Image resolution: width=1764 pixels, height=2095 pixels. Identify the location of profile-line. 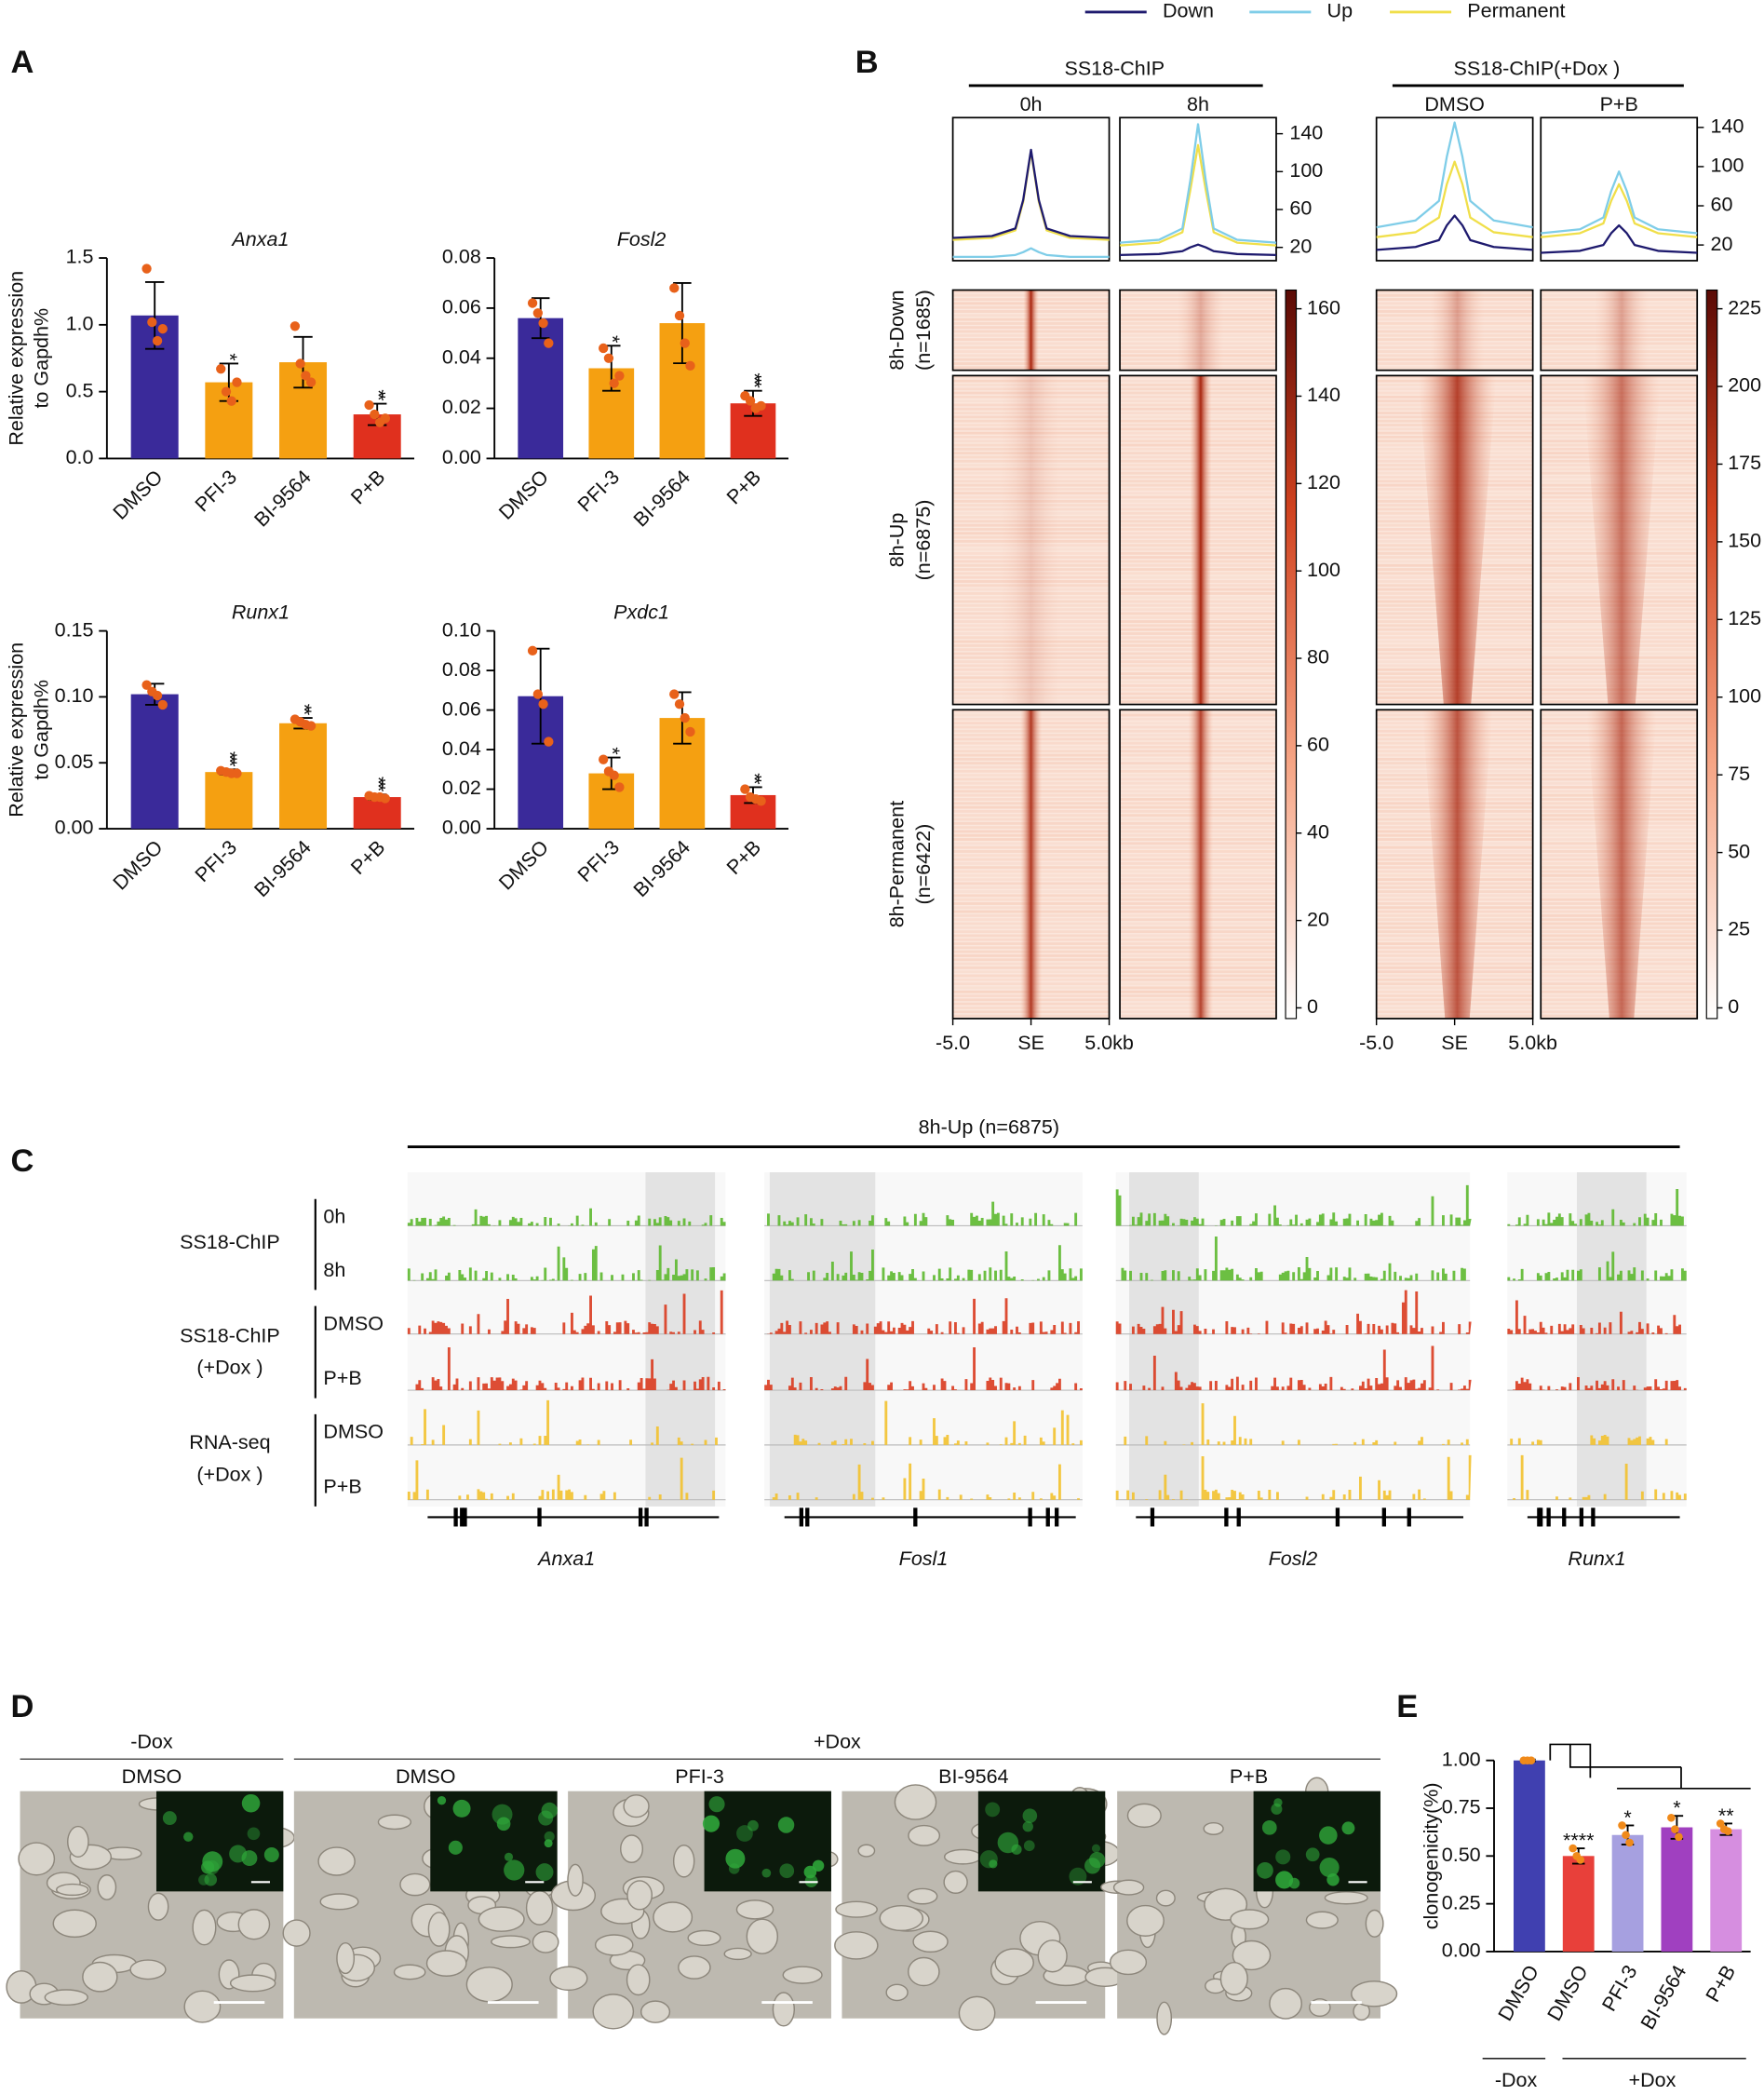
(1031, 253).